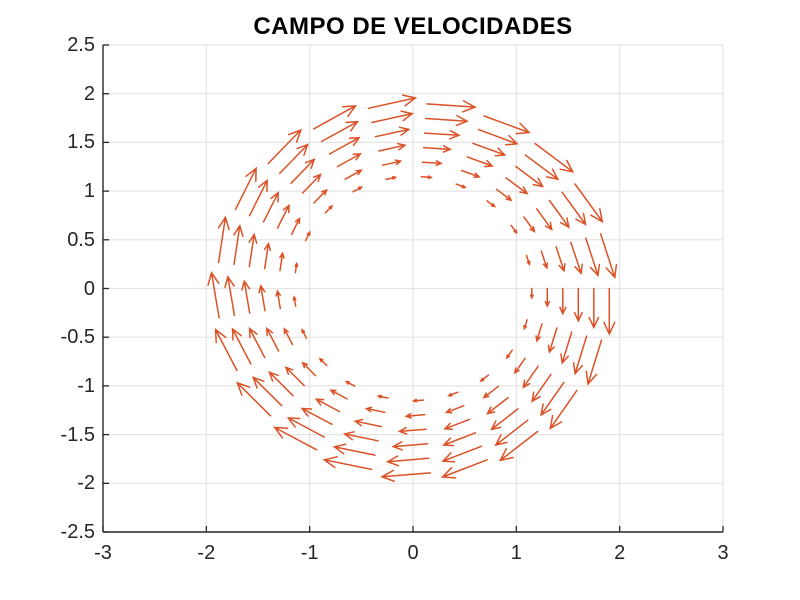 The height and width of the screenshot is (600, 800). I want to click on y-tick-label: -1, so click(86, 385).